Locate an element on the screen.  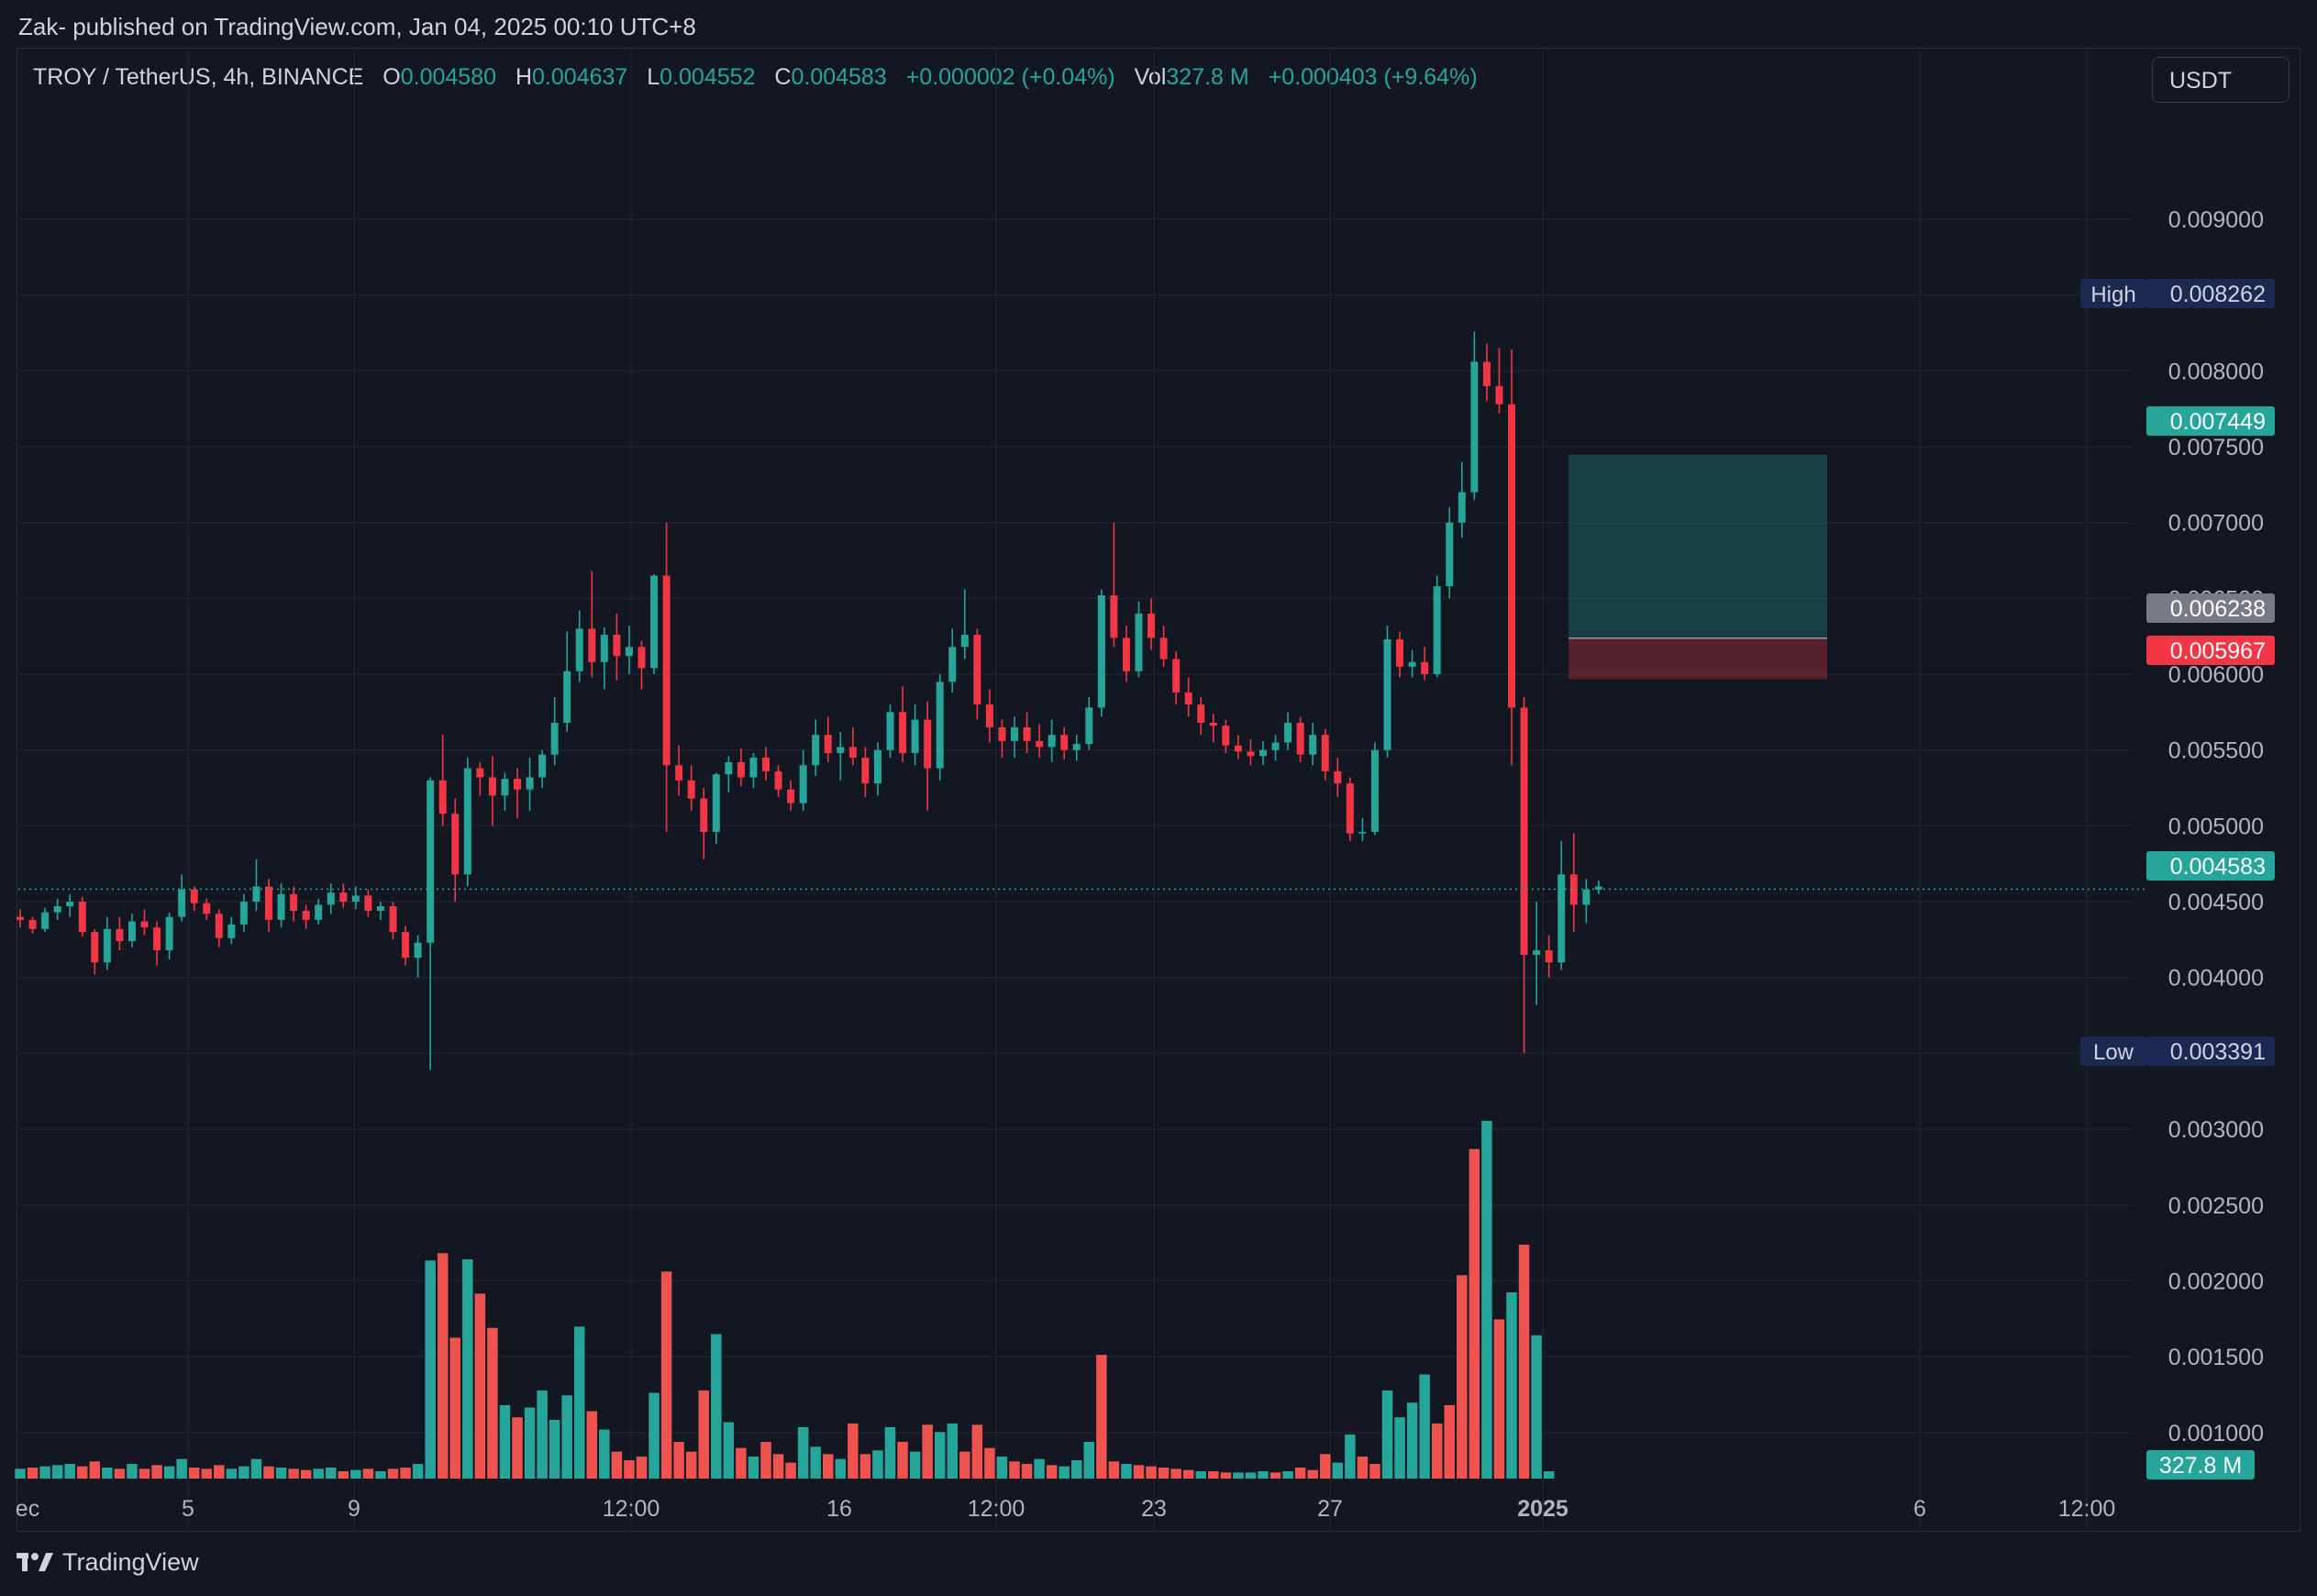
price-tick-label: 0.007500 is located at coordinates (2216, 447).